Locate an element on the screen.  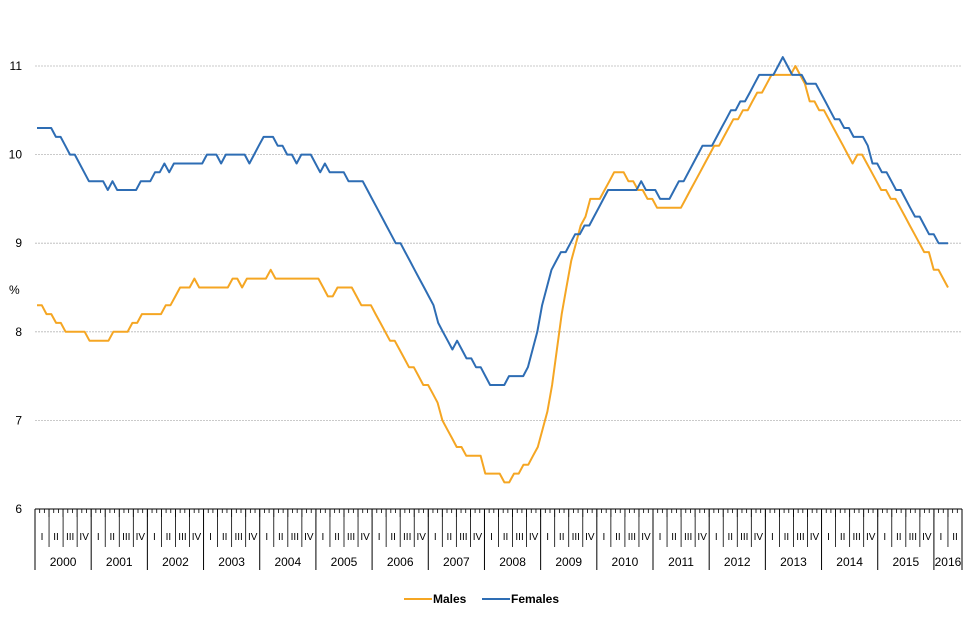
year-label: 2010 is located at coordinates (625, 562).